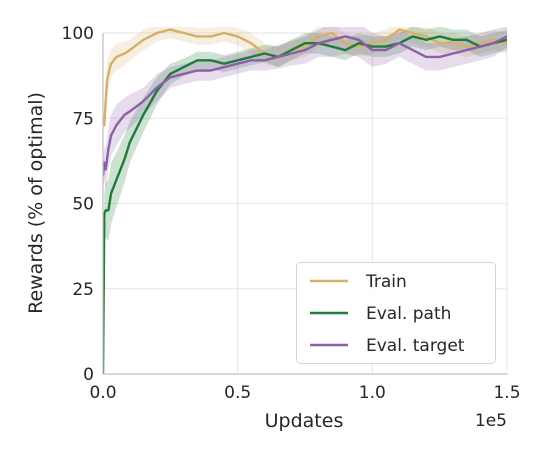  I want to click on legend: Train Eval. path Eval. target, so click(396, 313).